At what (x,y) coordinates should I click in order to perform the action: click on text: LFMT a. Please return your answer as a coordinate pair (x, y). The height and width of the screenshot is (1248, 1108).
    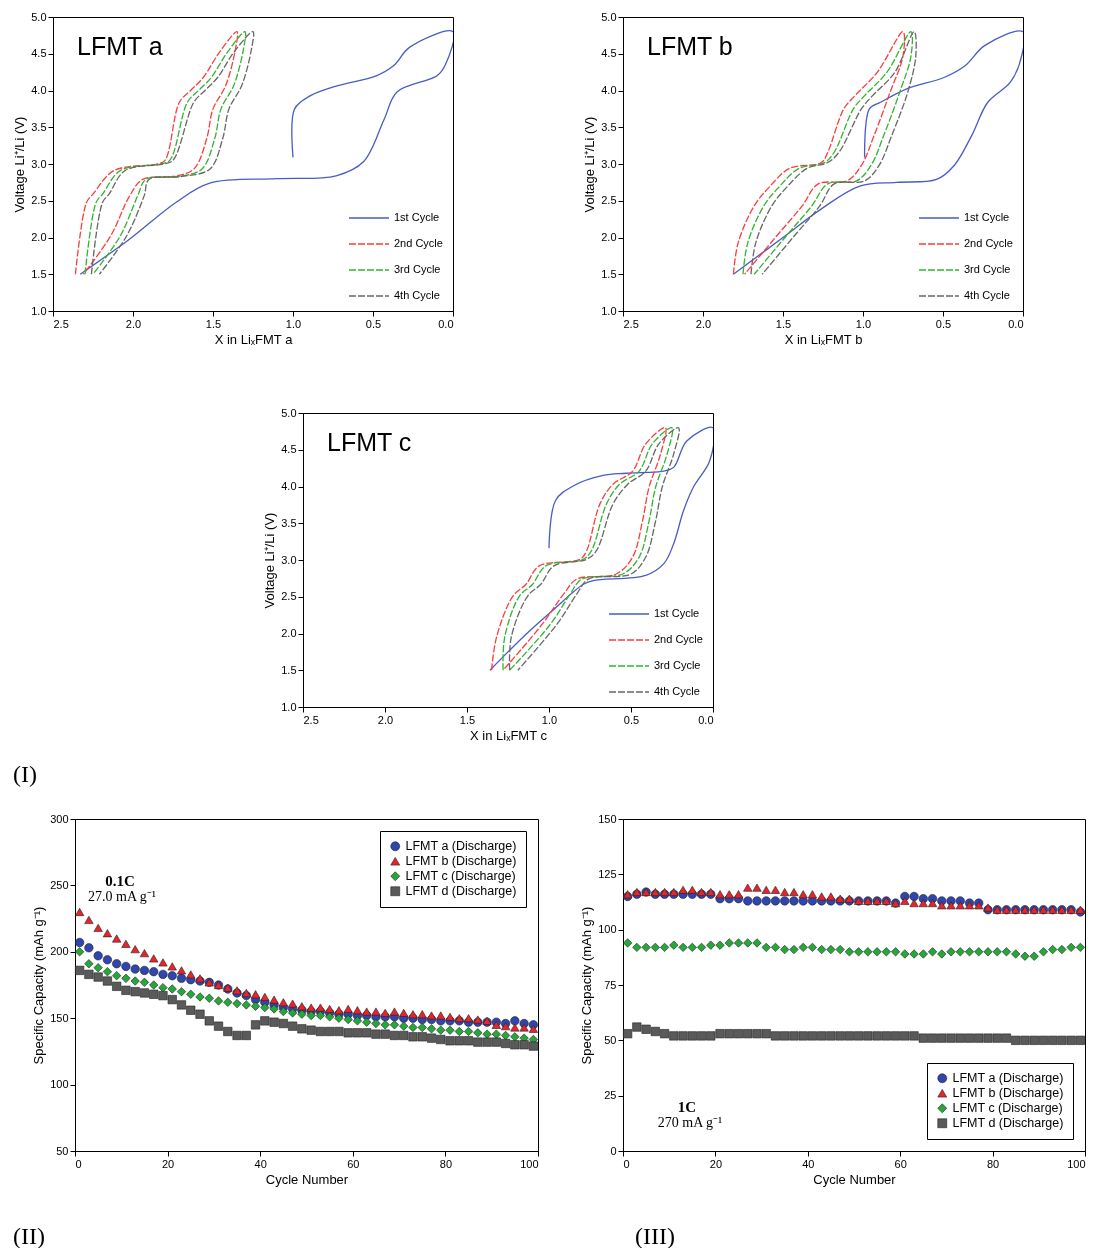
    Looking at the image, I should click on (120, 46).